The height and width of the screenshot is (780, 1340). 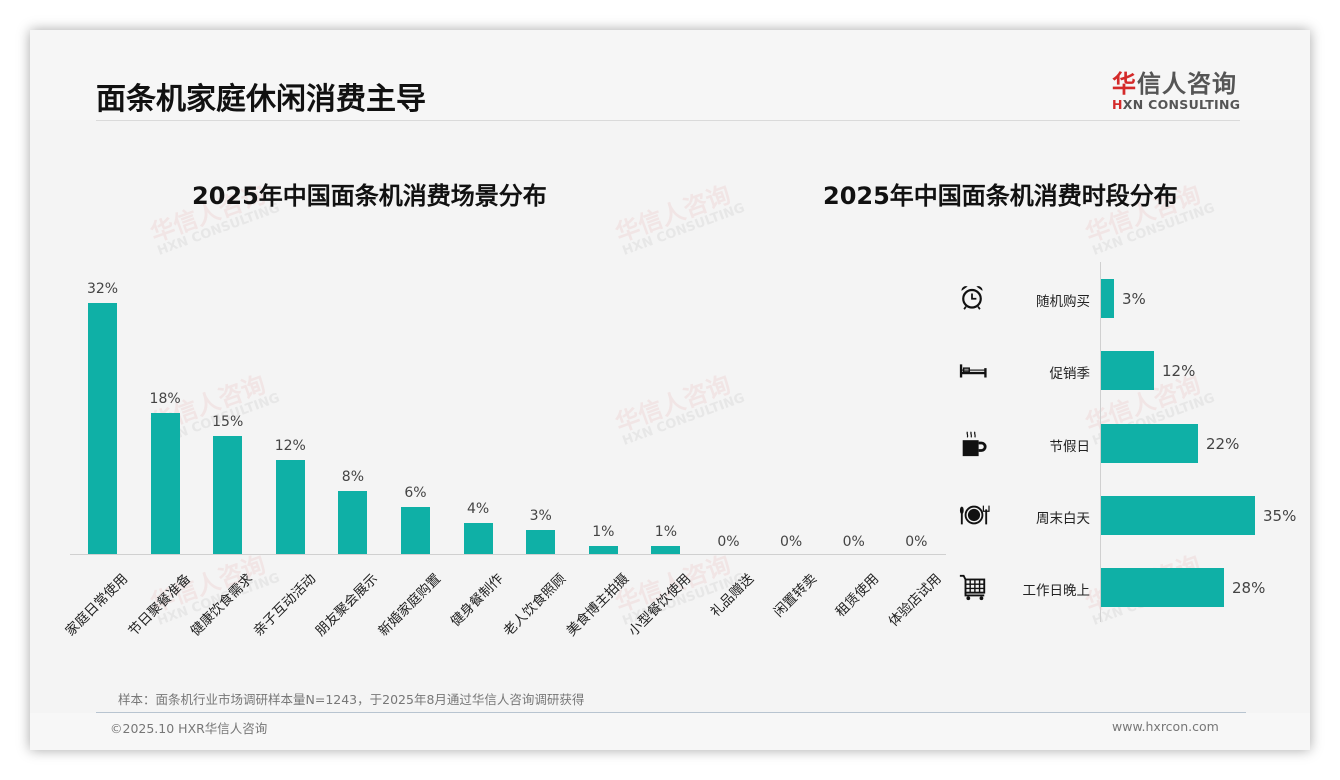 What do you see at coordinates (857, 595) in the screenshot?
I see `category-label: 租赁使用` at bounding box center [857, 595].